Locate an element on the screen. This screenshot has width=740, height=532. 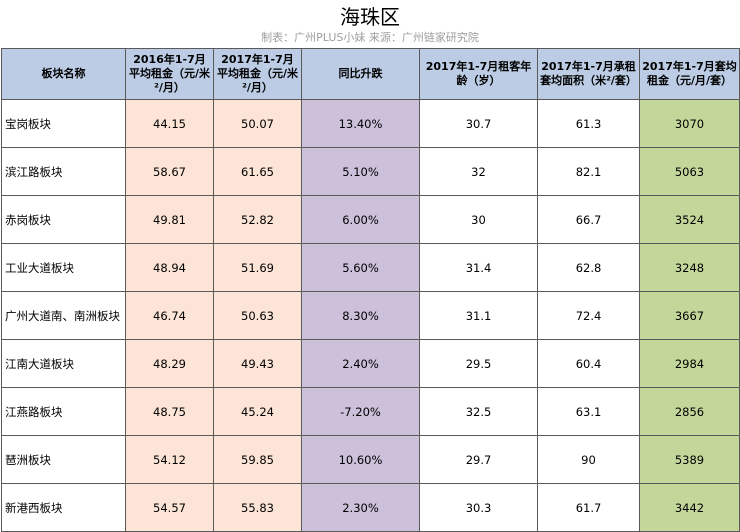
rent-2016-cell: 48.75 is located at coordinates (169, 411).